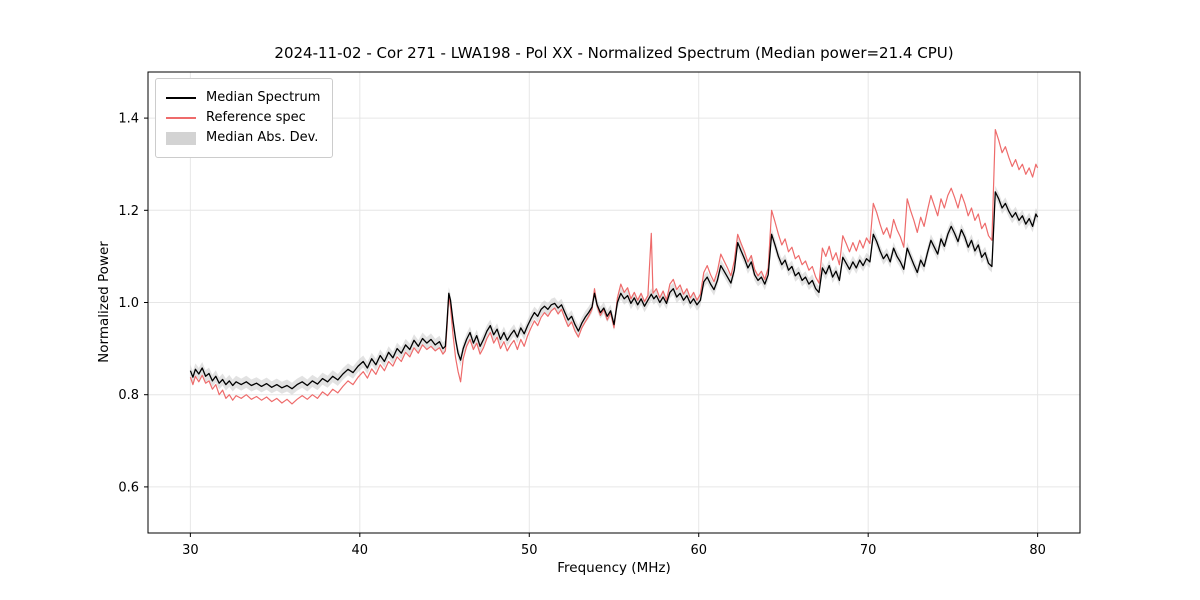 Image resolution: width=1200 pixels, height=600 pixels. Describe the element at coordinates (614, 568) in the screenshot. I see `x-axis-label: Frequency (MHz)` at that location.